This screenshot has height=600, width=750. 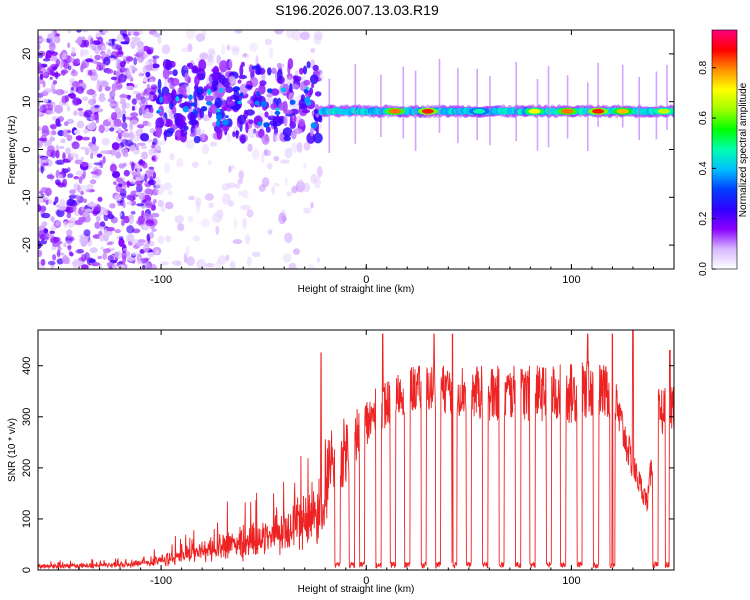 What do you see at coordinates (707, 168) in the screenshot?
I see `colorbar-ticks: 0.0 0.2 0.4 0.6 0.8` at bounding box center [707, 168].